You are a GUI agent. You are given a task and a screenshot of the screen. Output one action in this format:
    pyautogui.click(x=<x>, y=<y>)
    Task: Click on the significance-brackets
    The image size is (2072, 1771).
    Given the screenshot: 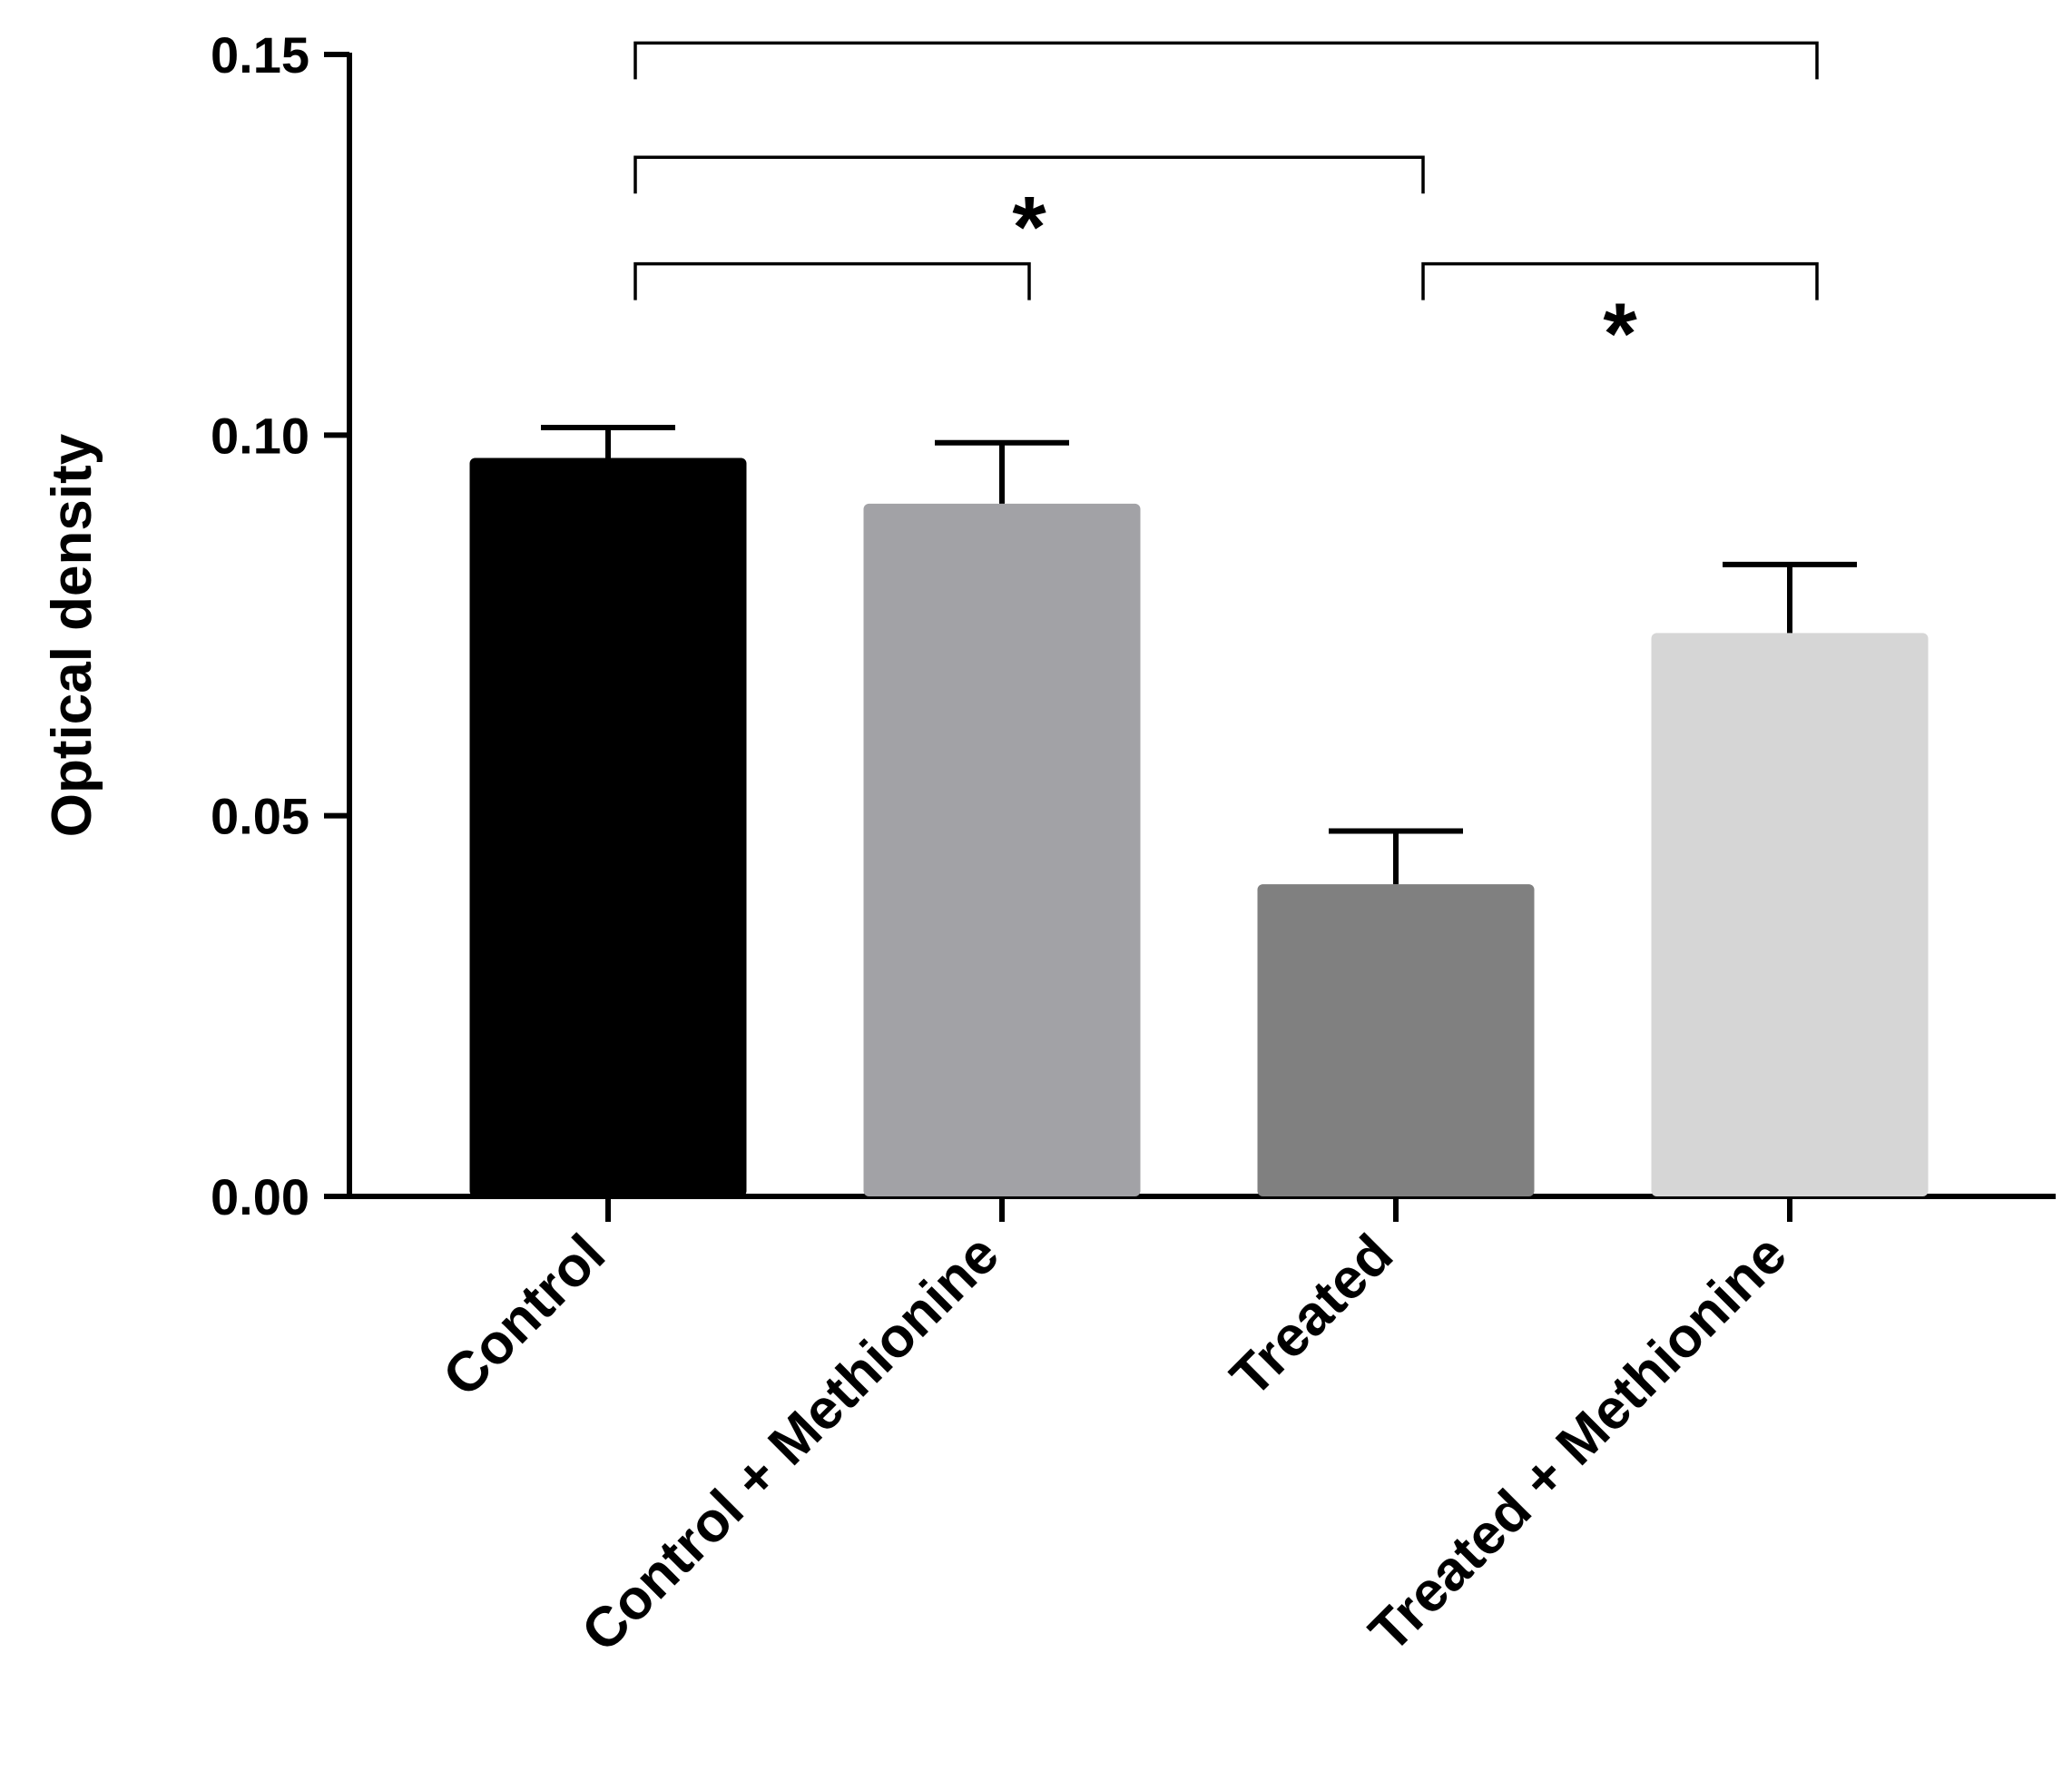 What is the action you would take?
    pyautogui.click(x=1226, y=170)
    